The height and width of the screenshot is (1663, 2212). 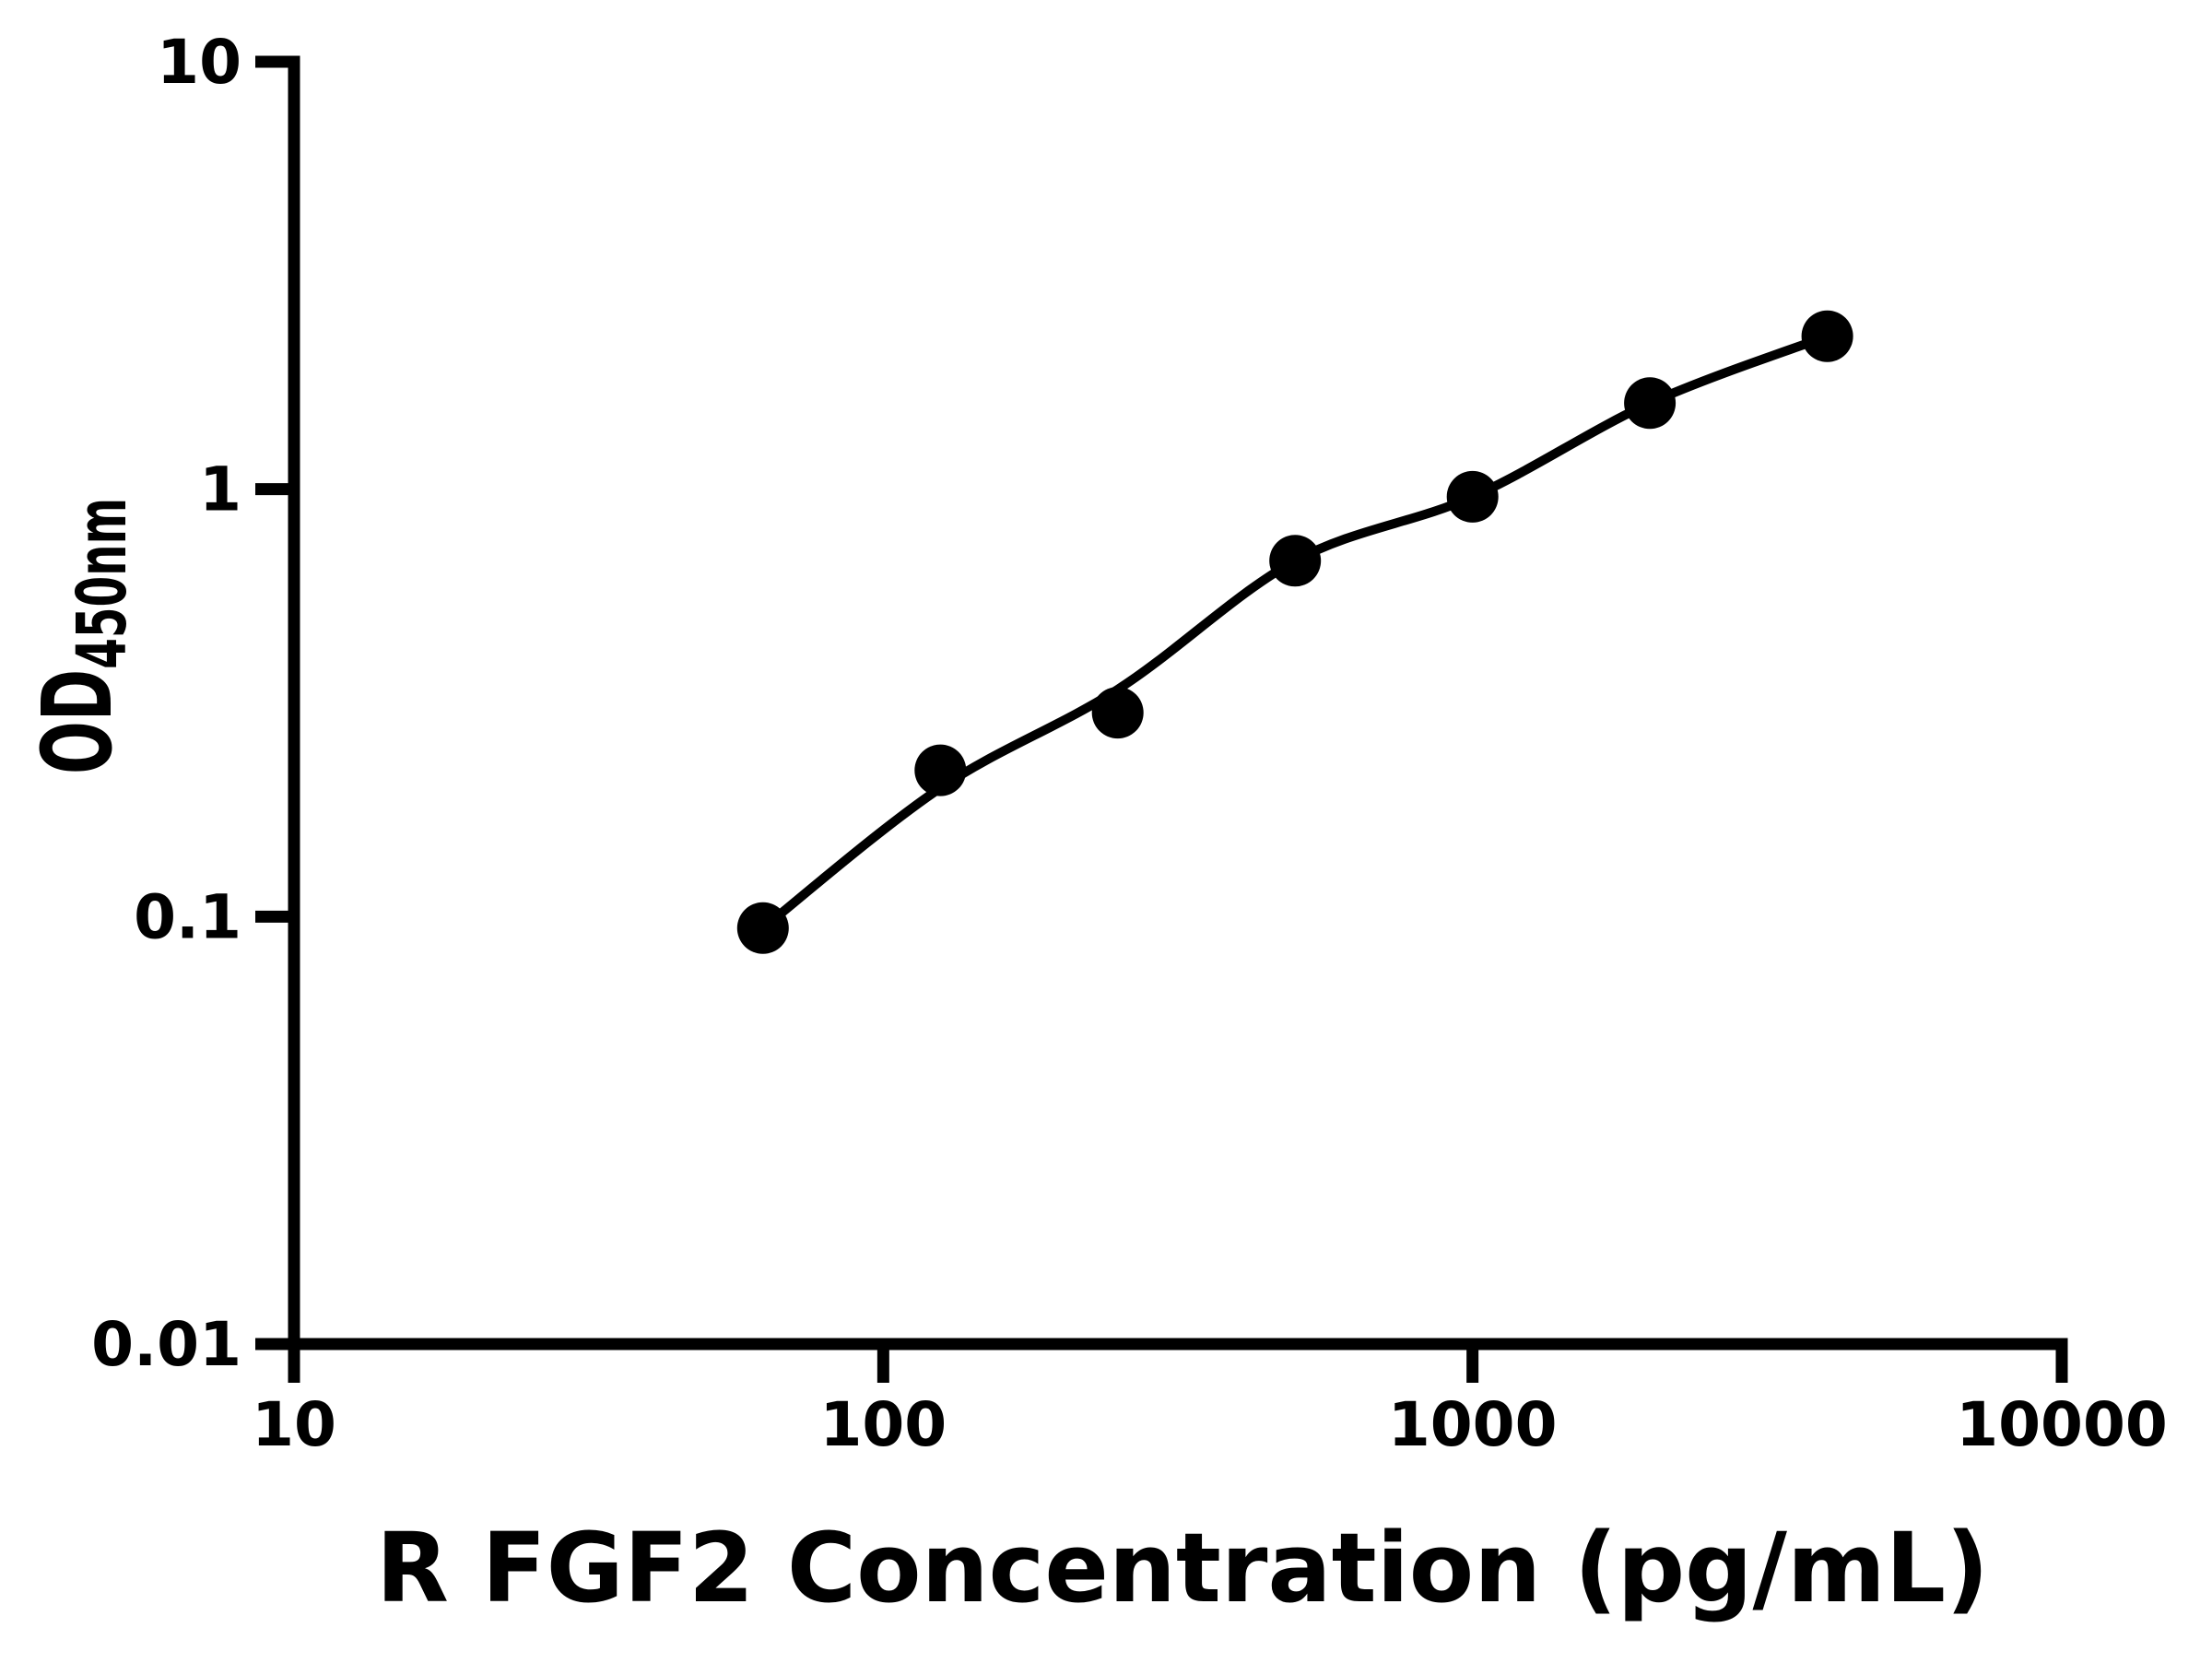 What do you see at coordinates (1473, 1424) in the screenshot?
I see `x-tick-label-1000: 1000` at bounding box center [1473, 1424].